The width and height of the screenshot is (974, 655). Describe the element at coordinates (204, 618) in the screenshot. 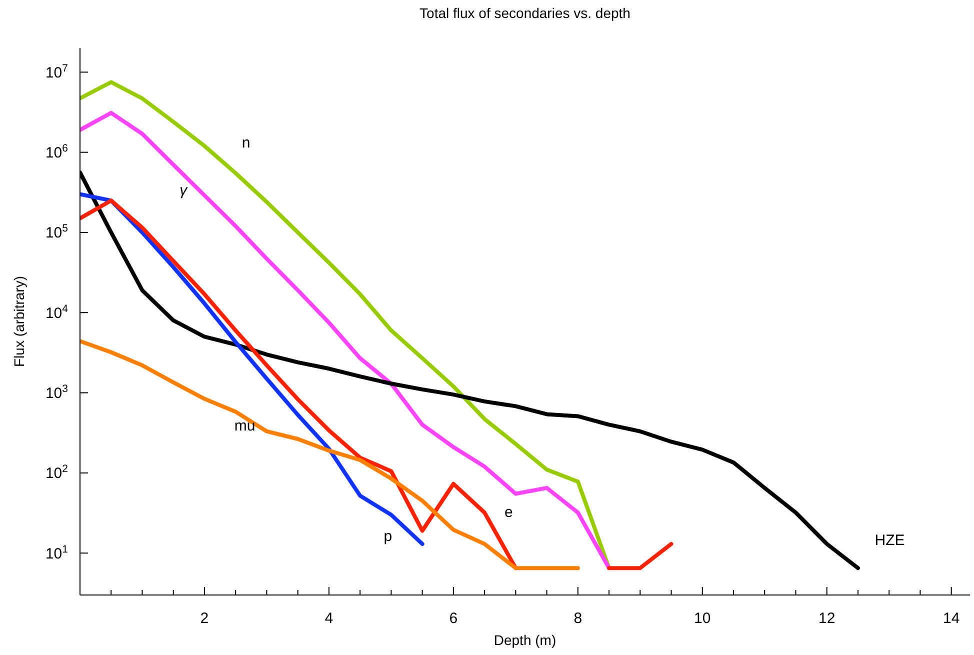

I see `x-tick-label: 2` at that location.